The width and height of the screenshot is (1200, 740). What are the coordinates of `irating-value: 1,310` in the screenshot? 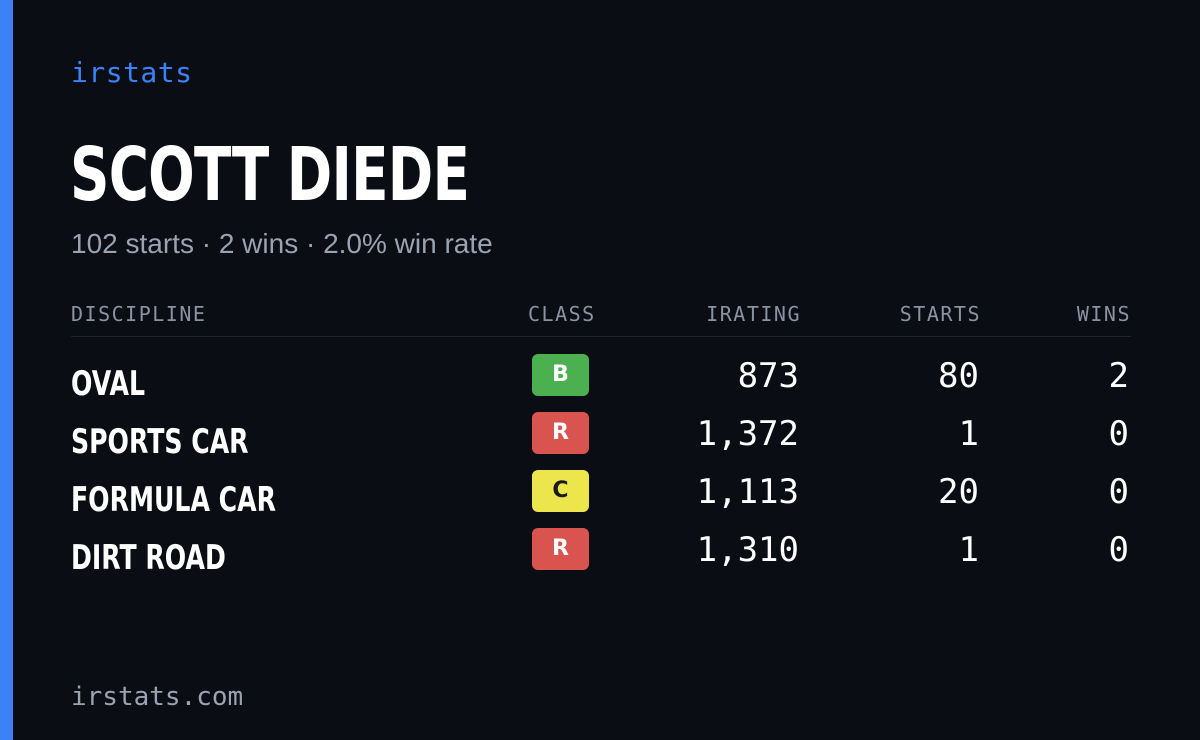 It's located at (747, 550).